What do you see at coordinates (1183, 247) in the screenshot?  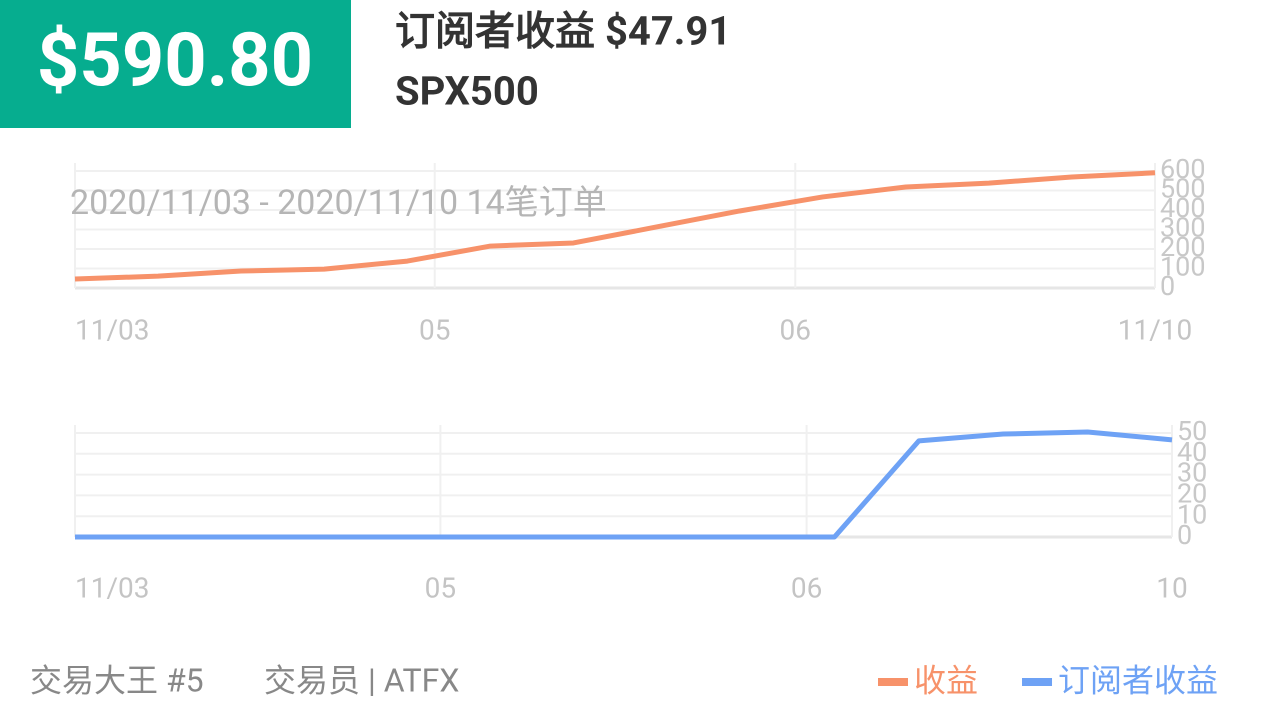 I see `y-tick-label: 200` at bounding box center [1183, 247].